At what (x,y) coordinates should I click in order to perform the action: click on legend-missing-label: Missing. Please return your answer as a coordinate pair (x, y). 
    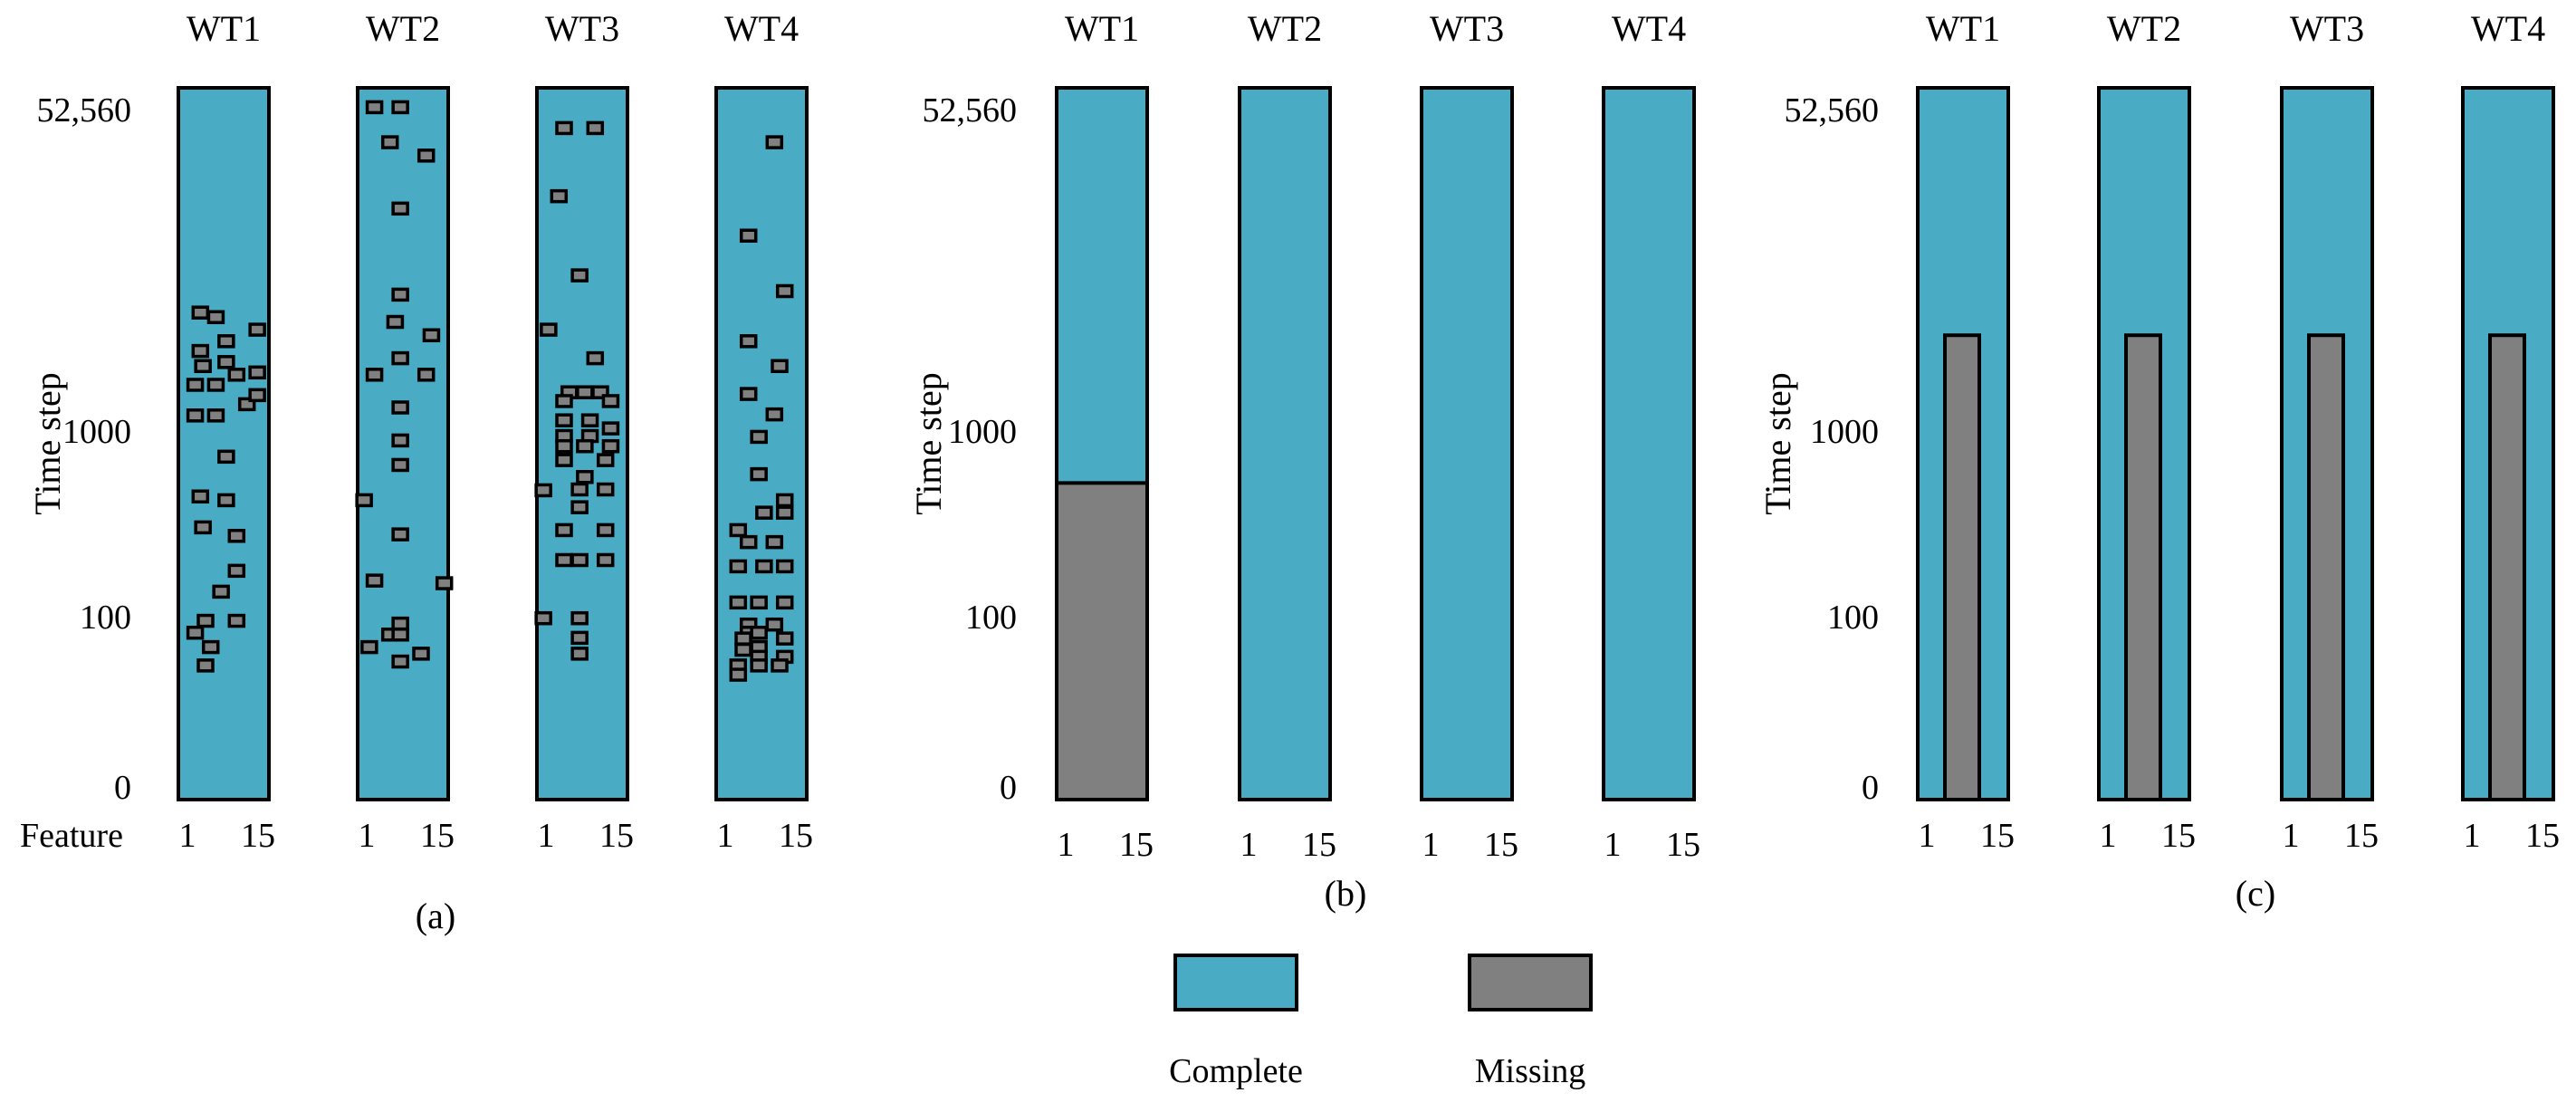
    Looking at the image, I should click on (1530, 1071).